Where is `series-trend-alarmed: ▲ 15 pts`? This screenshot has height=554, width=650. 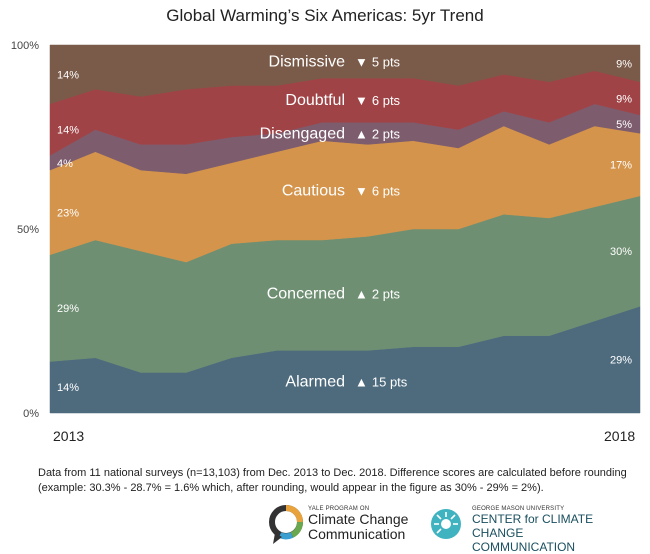
series-trend-alarmed: ▲ 15 pts is located at coordinates (381, 382).